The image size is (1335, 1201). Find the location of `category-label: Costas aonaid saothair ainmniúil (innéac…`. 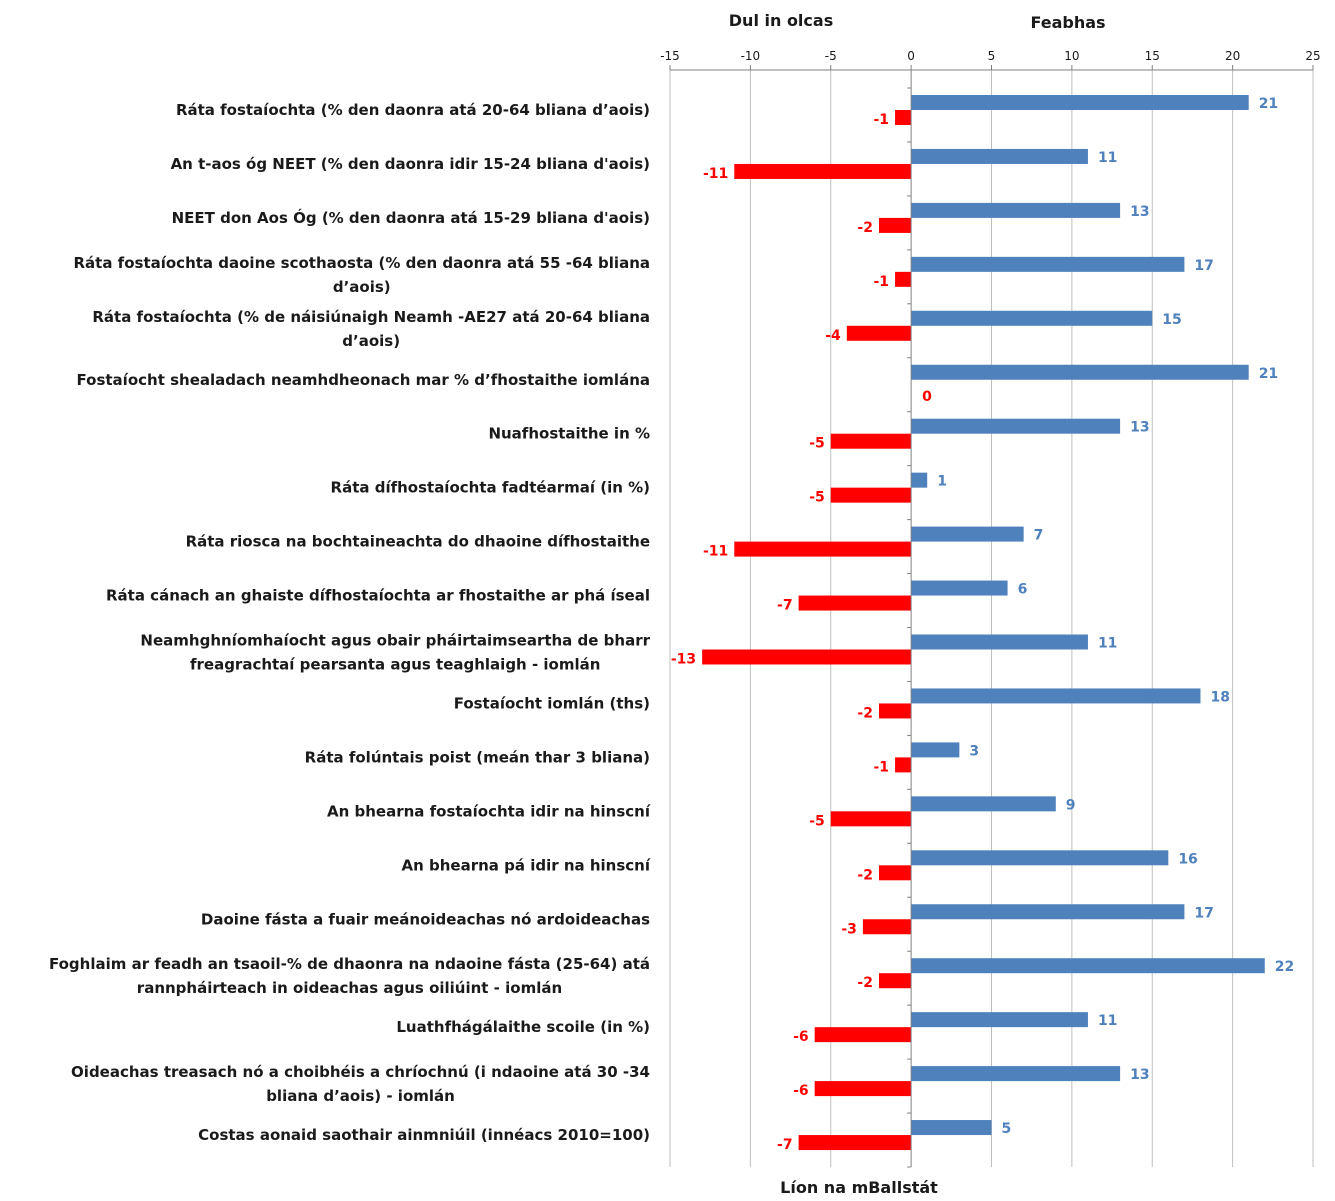

category-label: Costas aonaid saothair ainmniúil (innéac… is located at coordinates (424, 1135).